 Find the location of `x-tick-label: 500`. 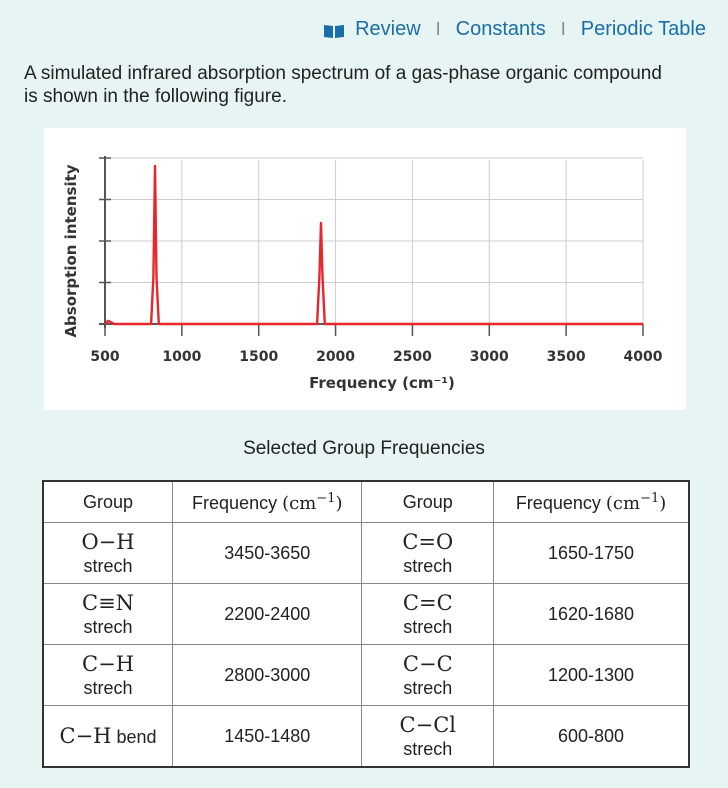

x-tick-label: 500 is located at coordinates (104, 357).